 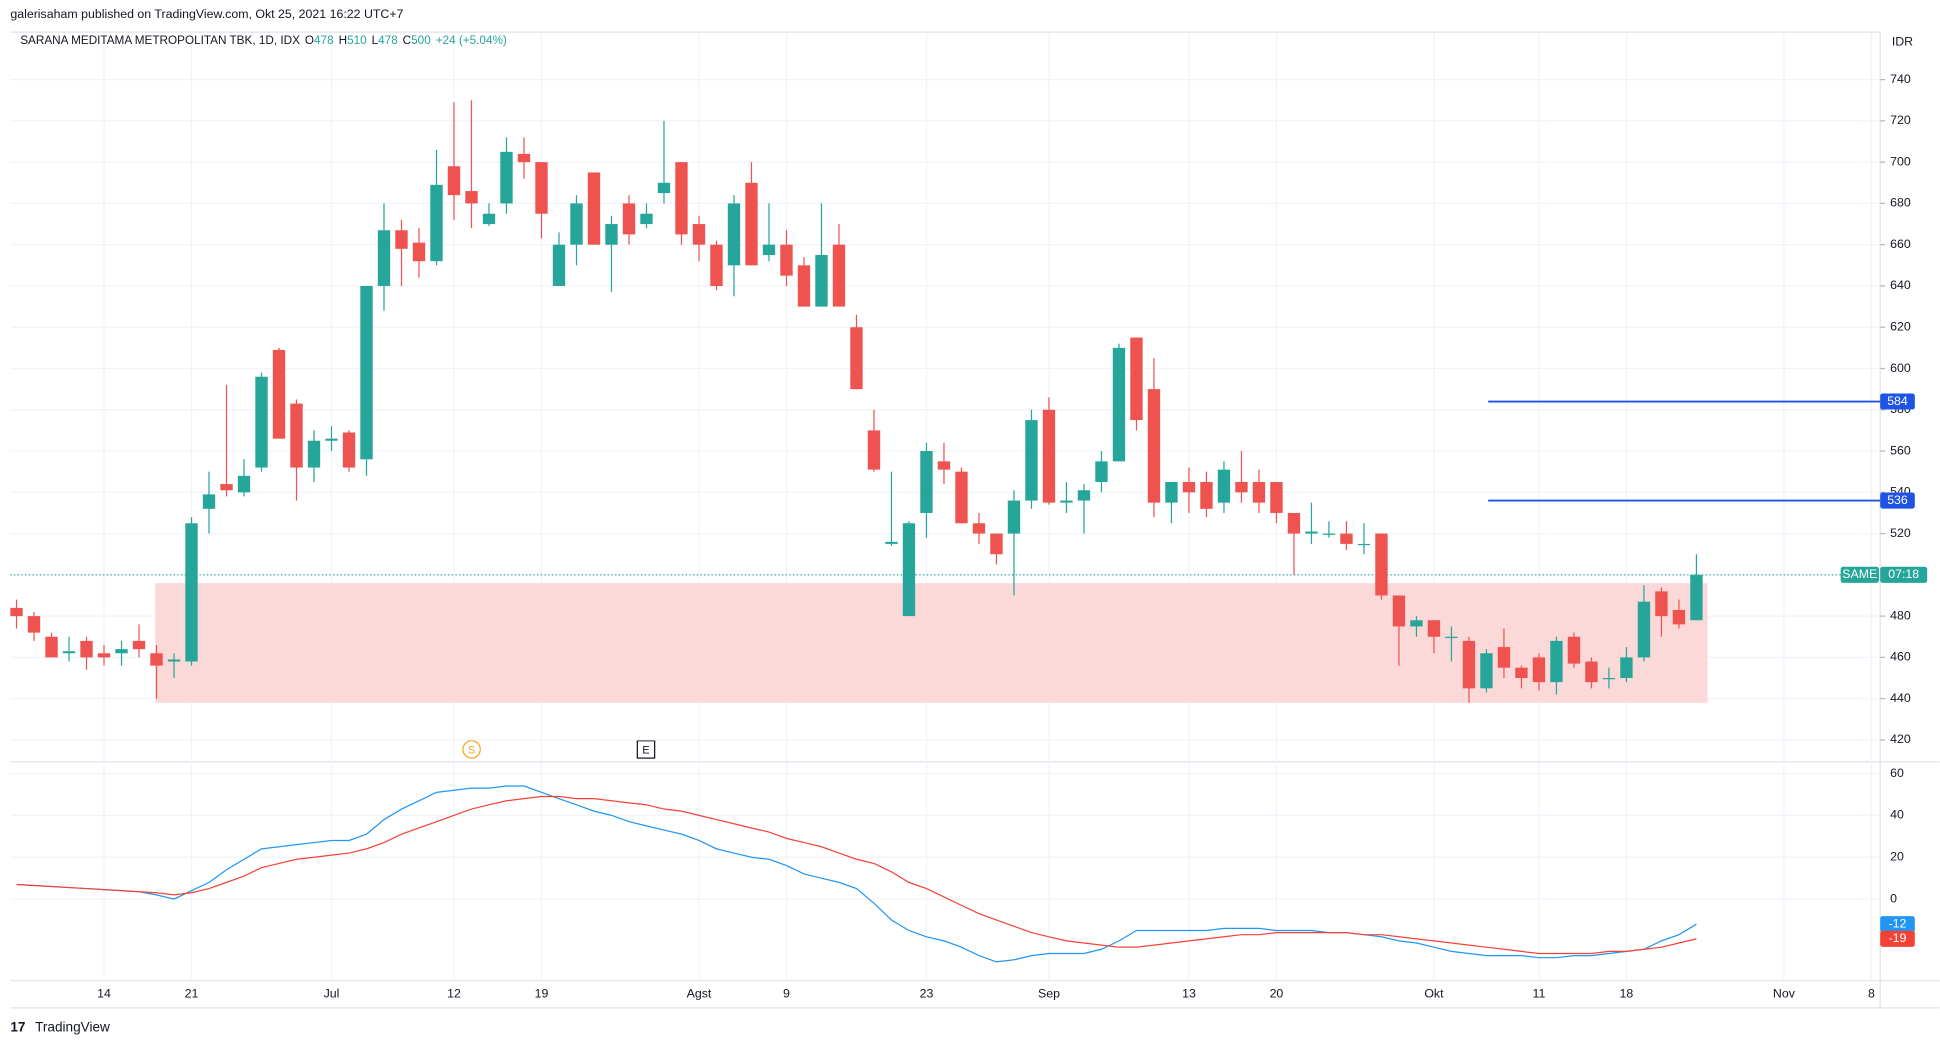 What do you see at coordinates (1900, 368) in the screenshot?
I see `y-tick-label: 600` at bounding box center [1900, 368].